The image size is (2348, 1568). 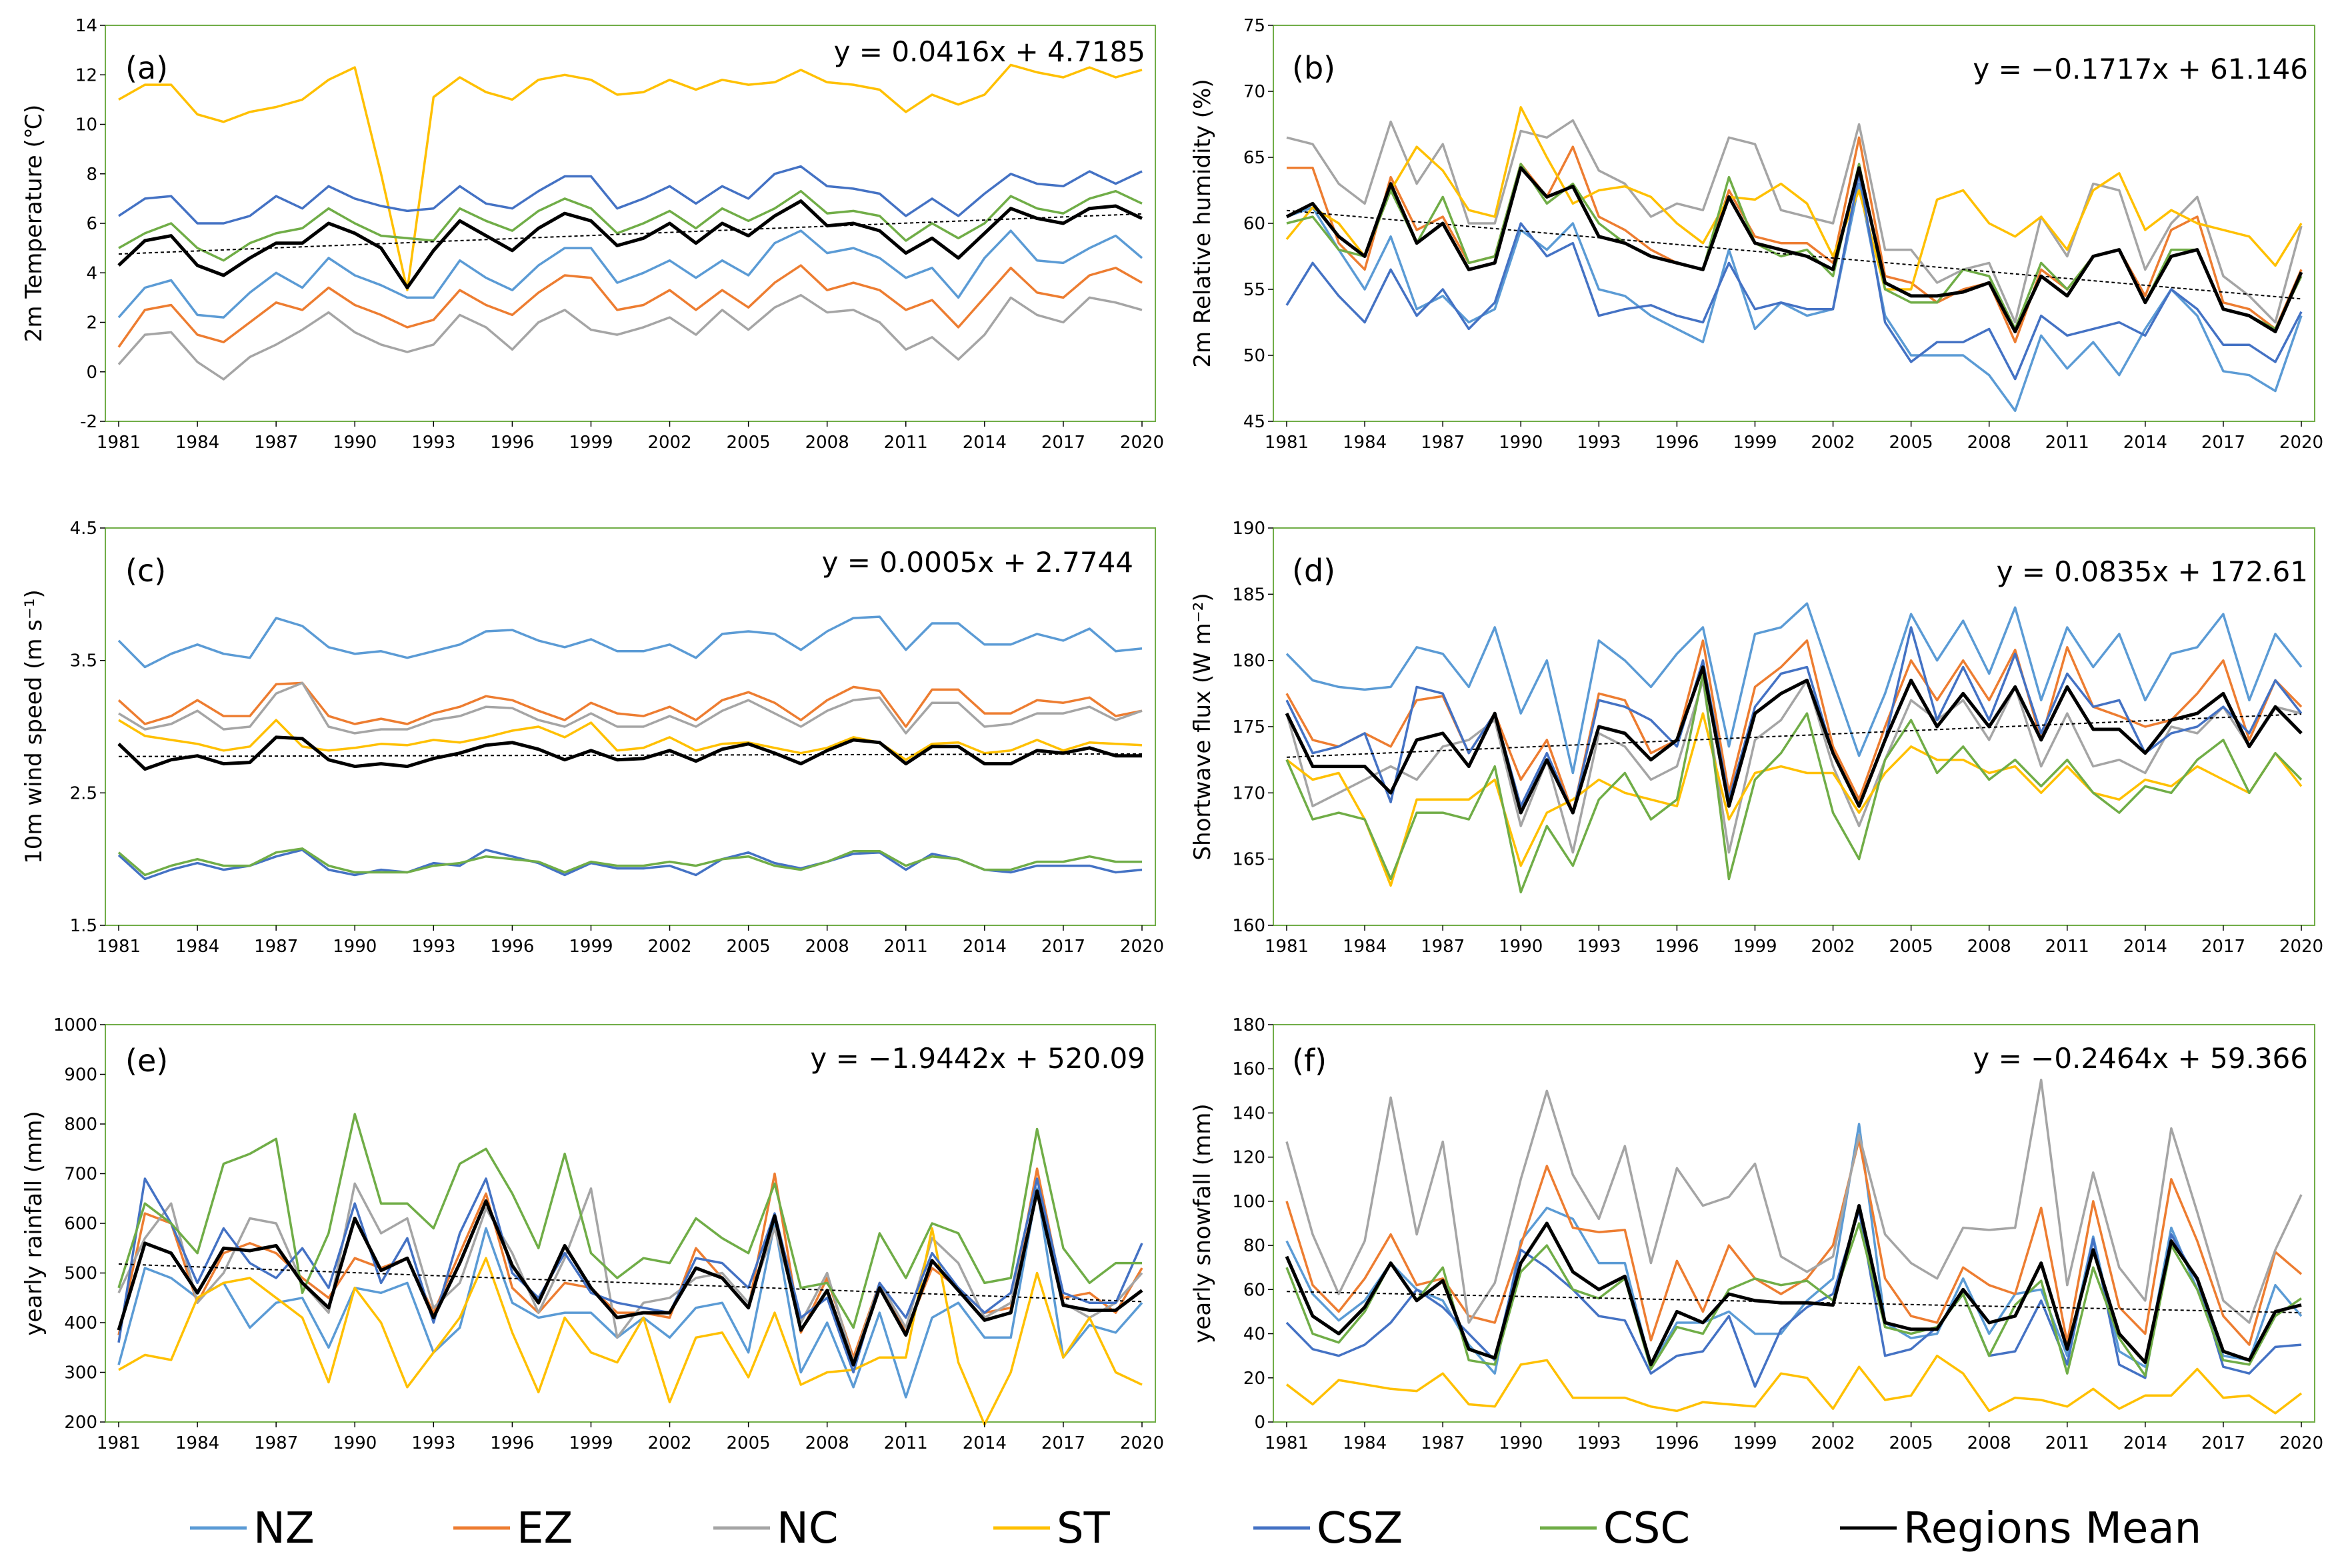 What do you see at coordinates (252, 1528) in the screenshot?
I see `legend-item-nz: NZ` at bounding box center [252, 1528].